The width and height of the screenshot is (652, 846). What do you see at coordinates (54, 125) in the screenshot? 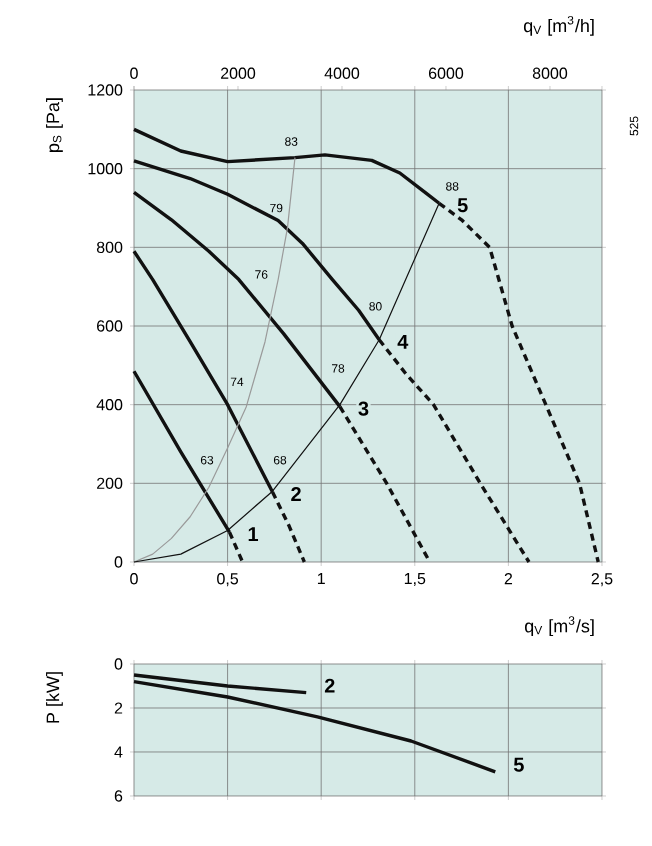
I see `y-axis-title: p$_{S}$ [Pa]` at bounding box center [54, 125].